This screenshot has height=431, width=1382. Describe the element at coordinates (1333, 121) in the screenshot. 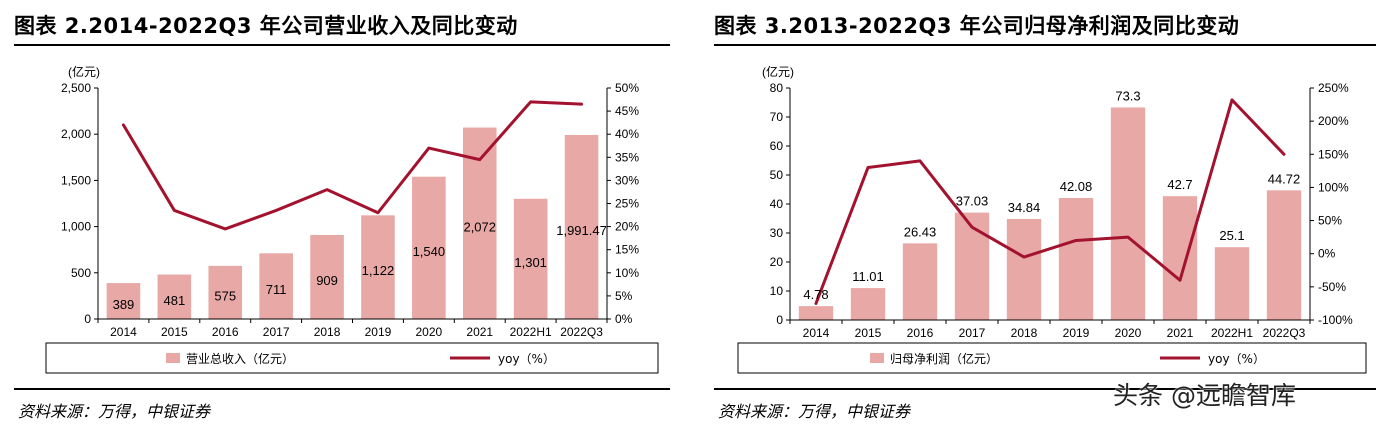

I see `y2-tick-label: 200%` at that location.